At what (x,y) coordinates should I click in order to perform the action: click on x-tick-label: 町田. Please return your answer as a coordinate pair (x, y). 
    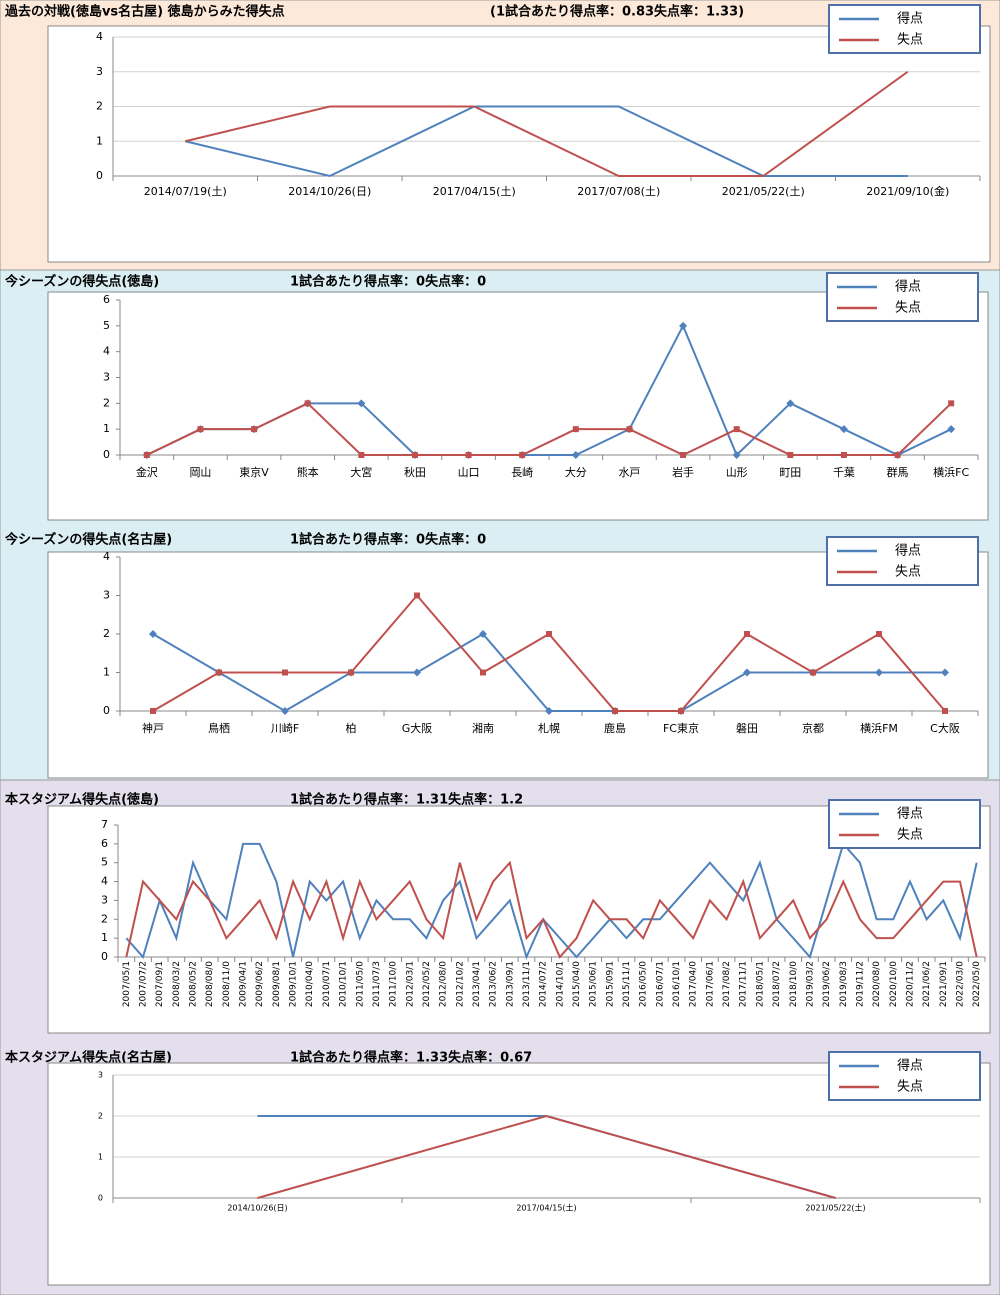
    Looking at the image, I should click on (790, 472).